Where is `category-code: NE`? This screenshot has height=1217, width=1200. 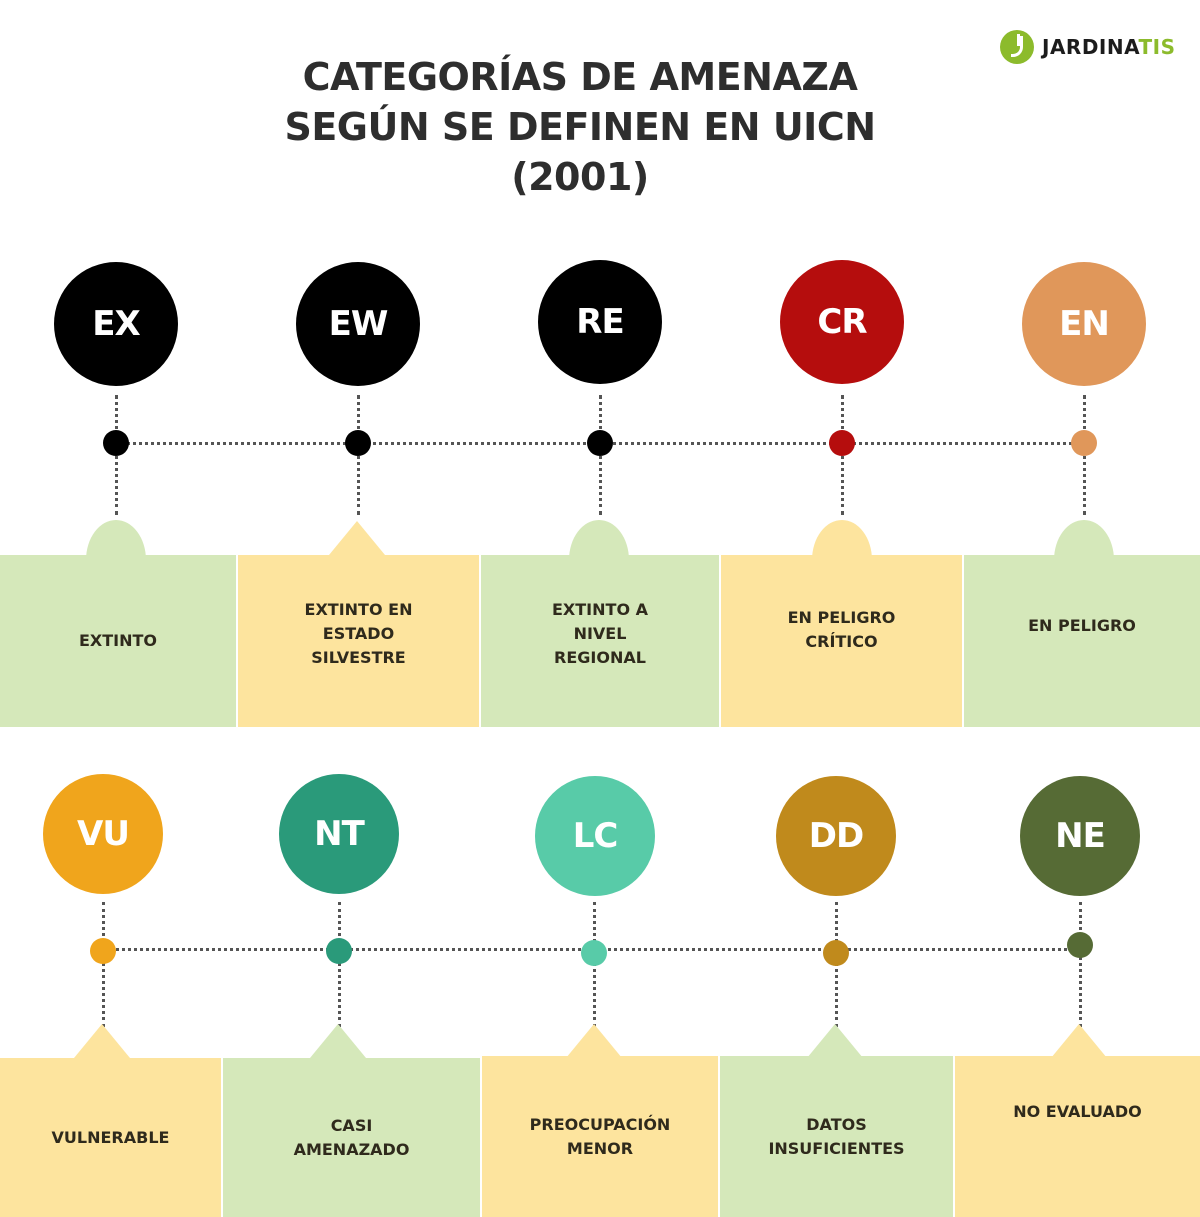
category-code: NE is located at coordinates (1080, 836).